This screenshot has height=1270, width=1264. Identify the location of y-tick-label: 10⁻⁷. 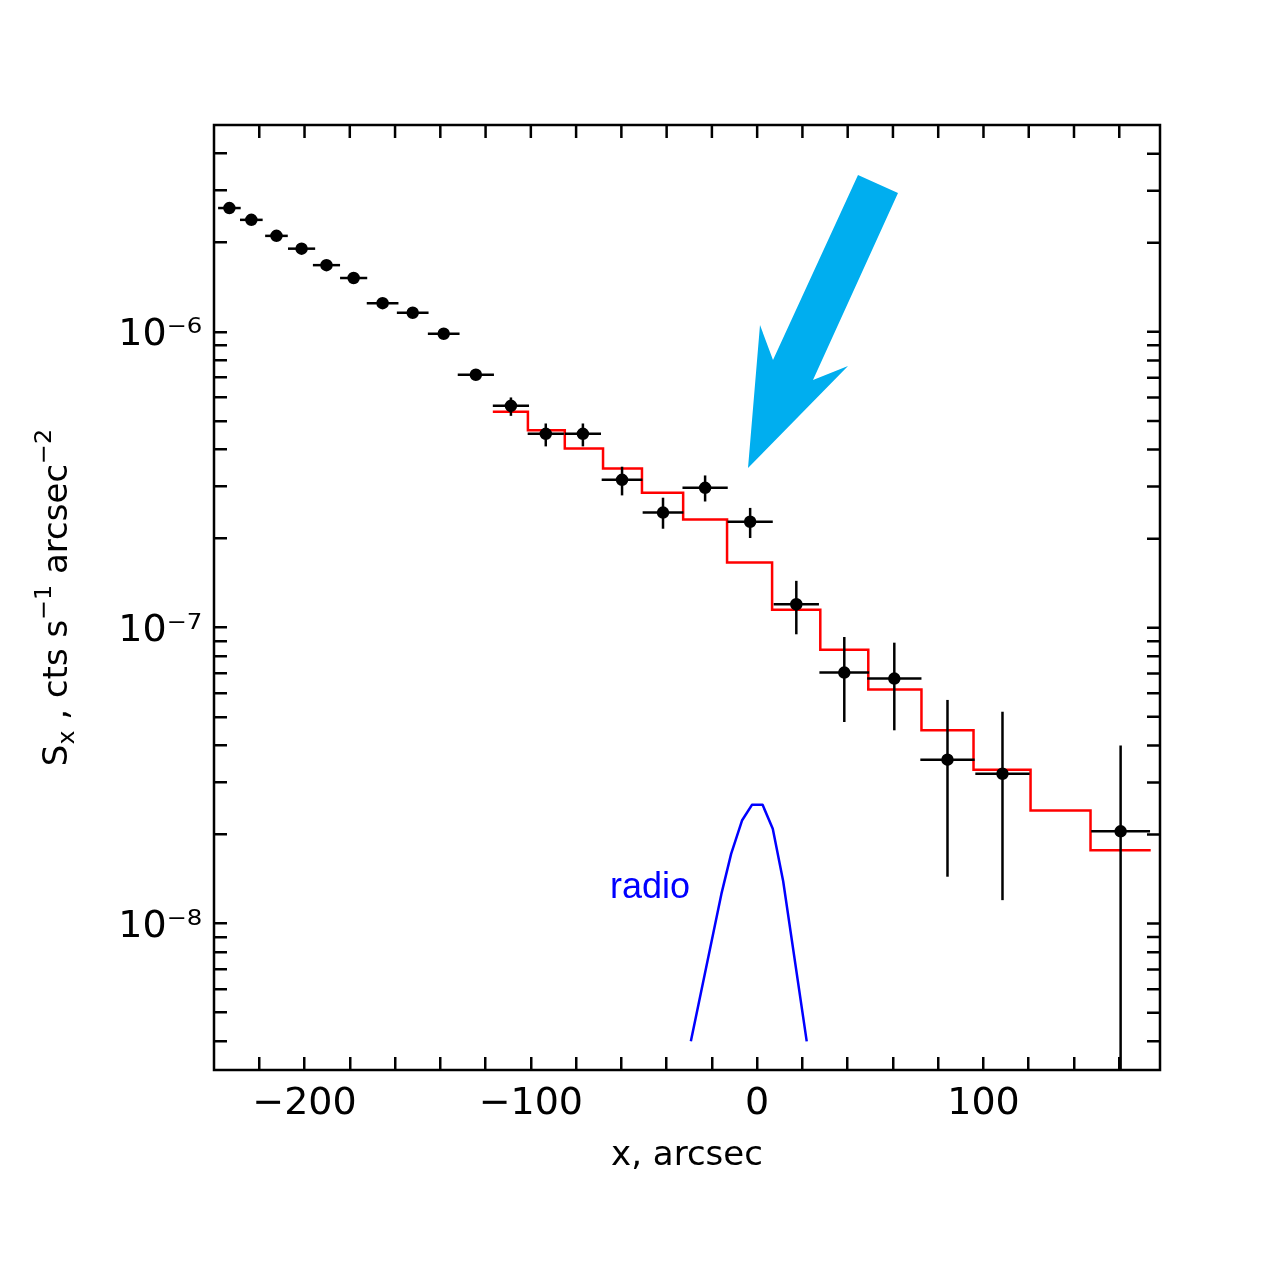
(160, 627).